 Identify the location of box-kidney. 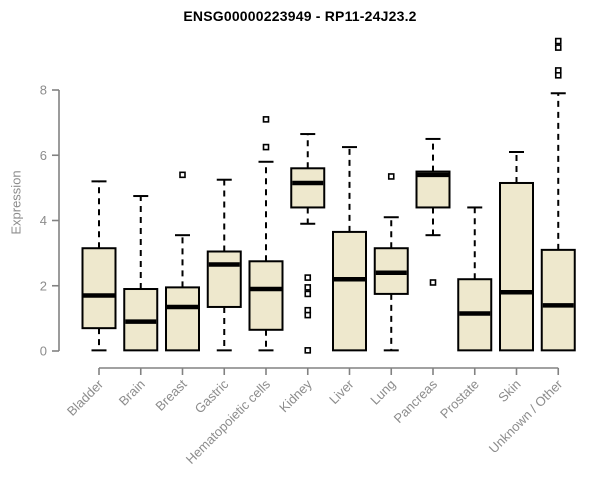
(308, 188).